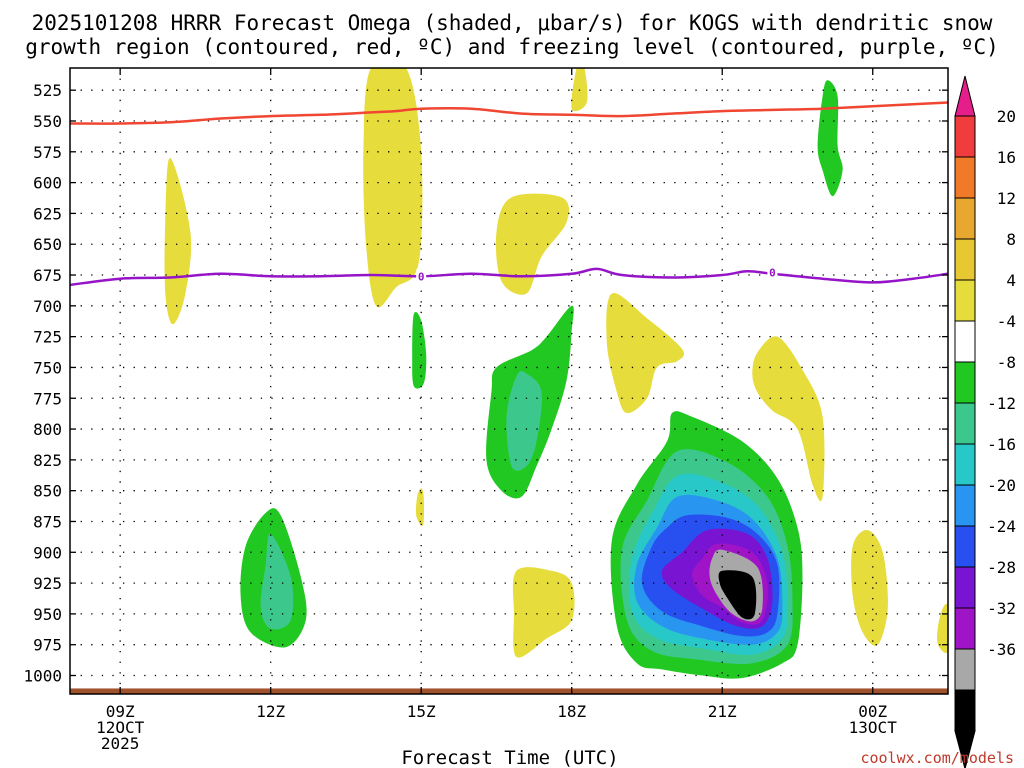 This screenshot has height=768, width=1024. Describe the element at coordinates (1001, 608) in the screenshot. I see `colorbar-label: -32` at that location.